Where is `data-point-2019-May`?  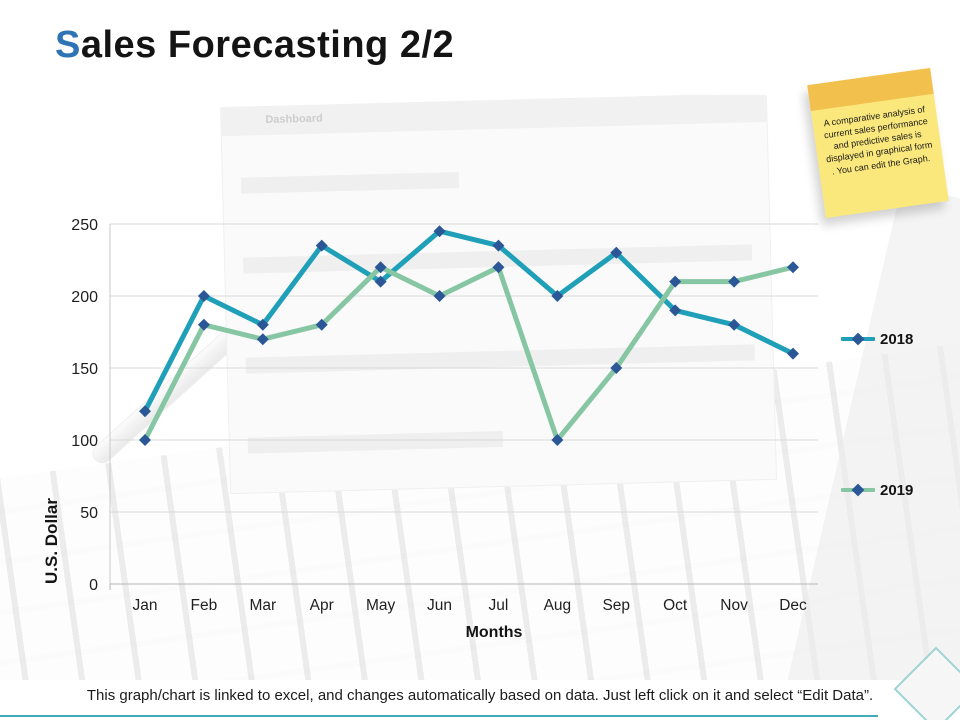 data-point-2019-May is located at coordinates (380, 267).